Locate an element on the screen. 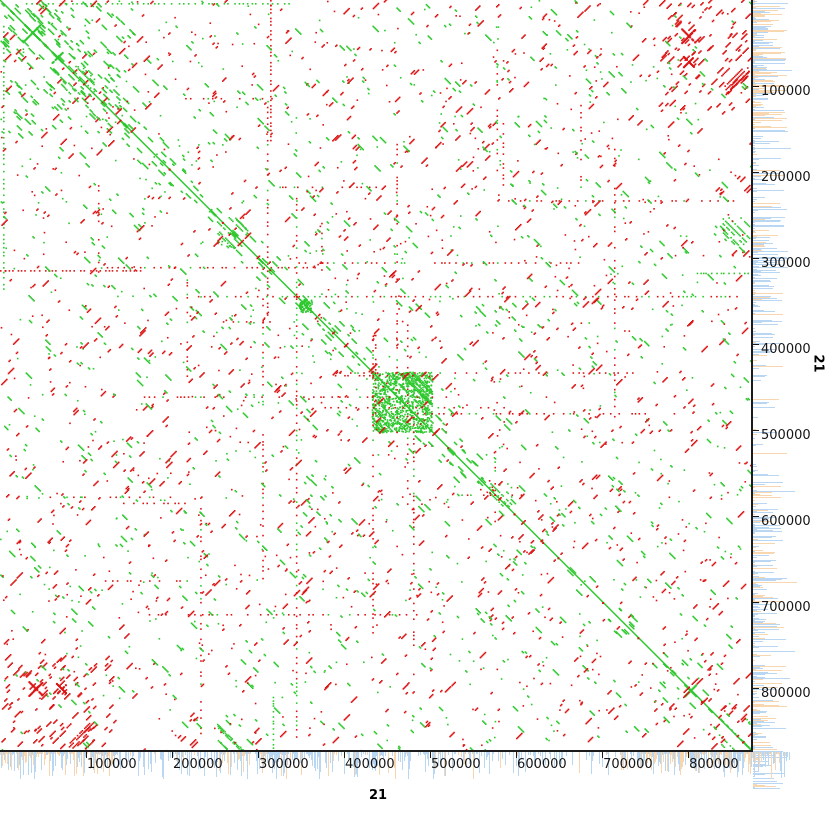 This screenshot has width=830, height=830. y-axis-title: 21 is located at coordinates (818, 363).